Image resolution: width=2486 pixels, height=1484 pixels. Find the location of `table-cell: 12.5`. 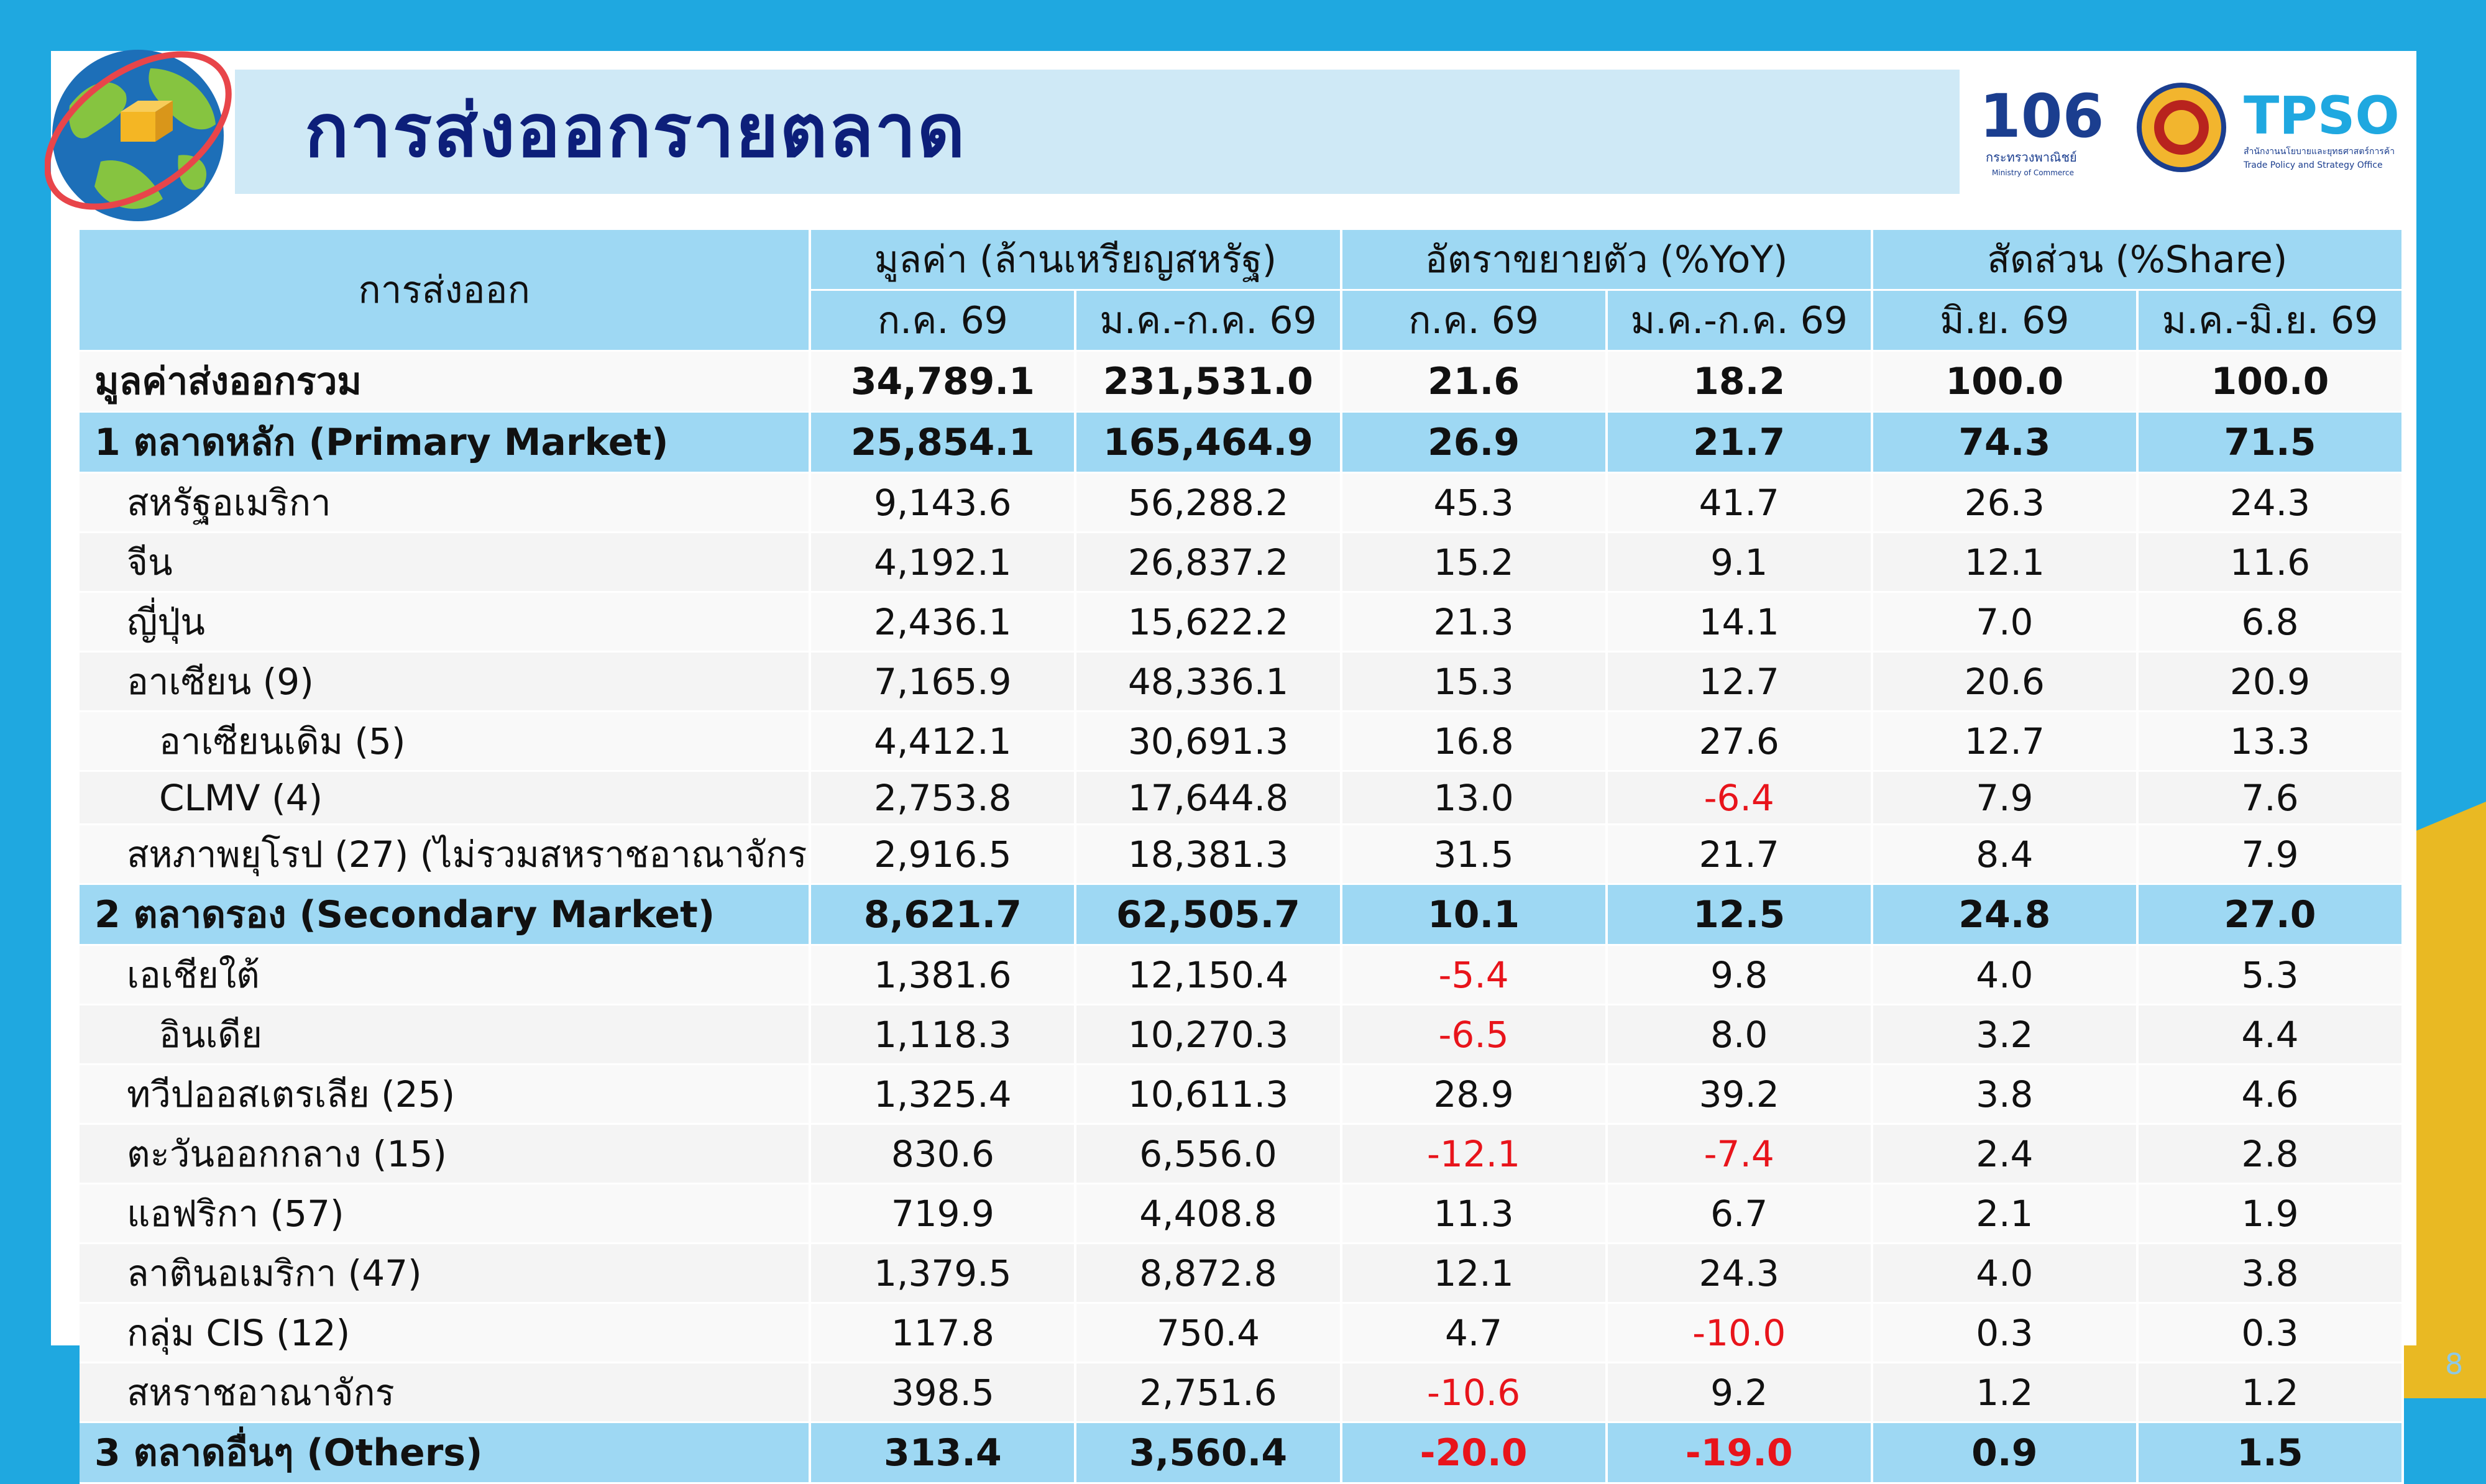

table-cell: 12.5 is located at coordinates (1740, 915).